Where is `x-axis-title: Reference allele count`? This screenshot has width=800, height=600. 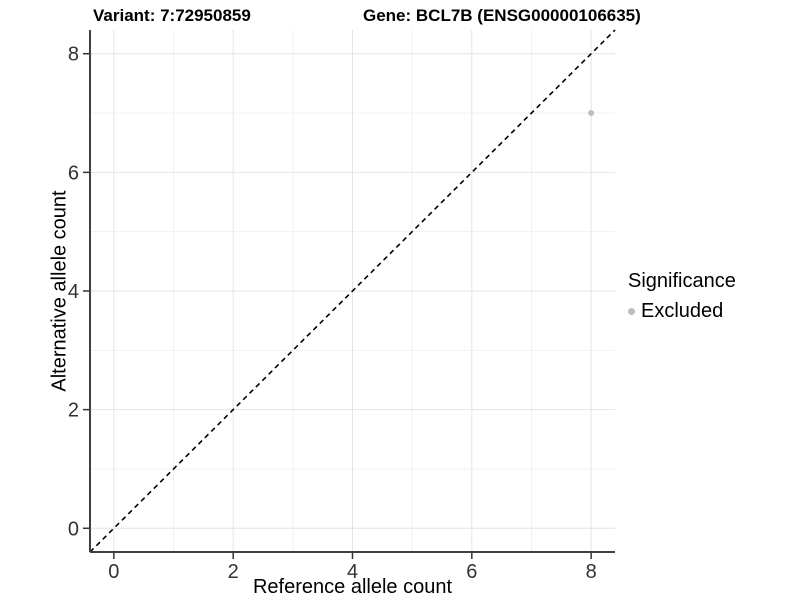 x-axis-title: Reference allele count is located at coordinates (352, 587).